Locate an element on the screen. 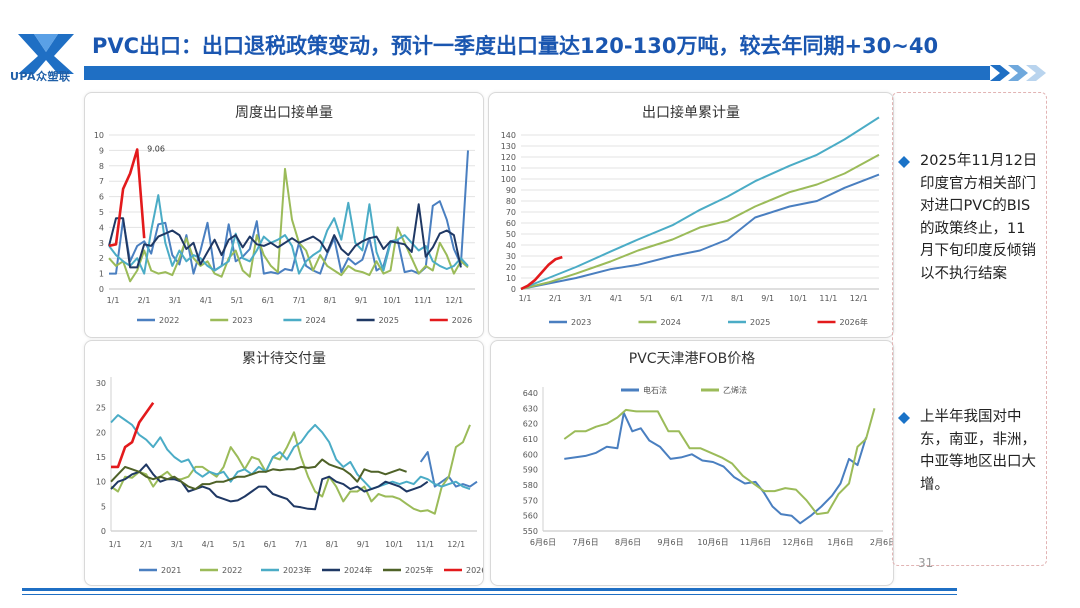  chart-title: 累计待交付量 is located at coordinates (284, 358).